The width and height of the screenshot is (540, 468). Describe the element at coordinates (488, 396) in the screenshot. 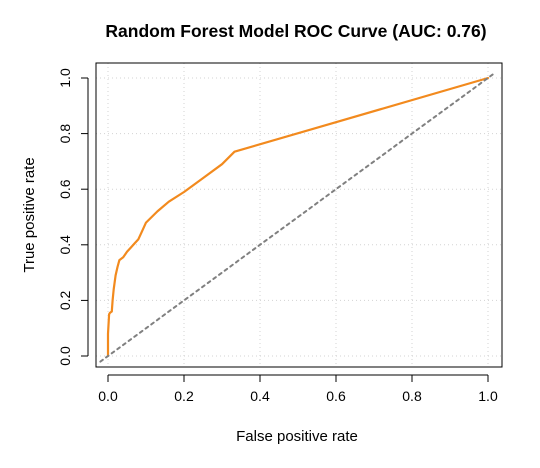

I see `x-tick-label-5: 1.0` at that location.